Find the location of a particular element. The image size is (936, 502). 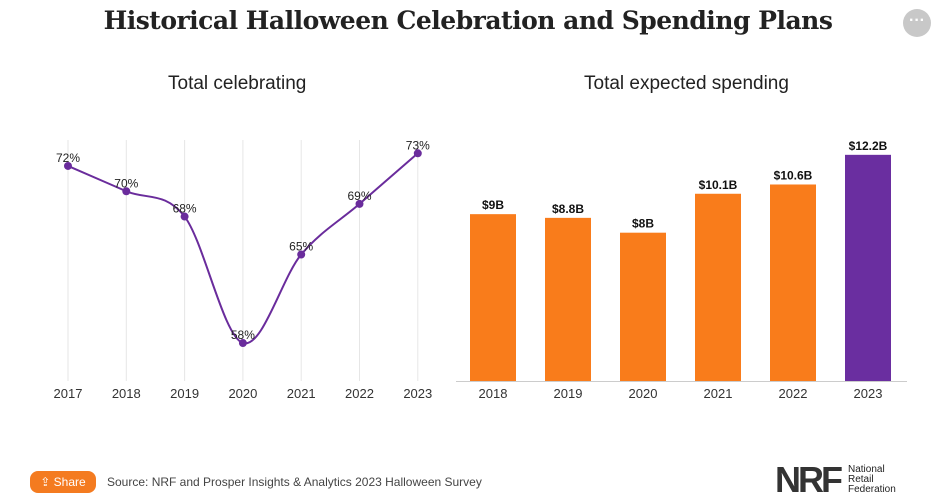

ellipsis-icon: ··· is located at coordinates (917, 20).